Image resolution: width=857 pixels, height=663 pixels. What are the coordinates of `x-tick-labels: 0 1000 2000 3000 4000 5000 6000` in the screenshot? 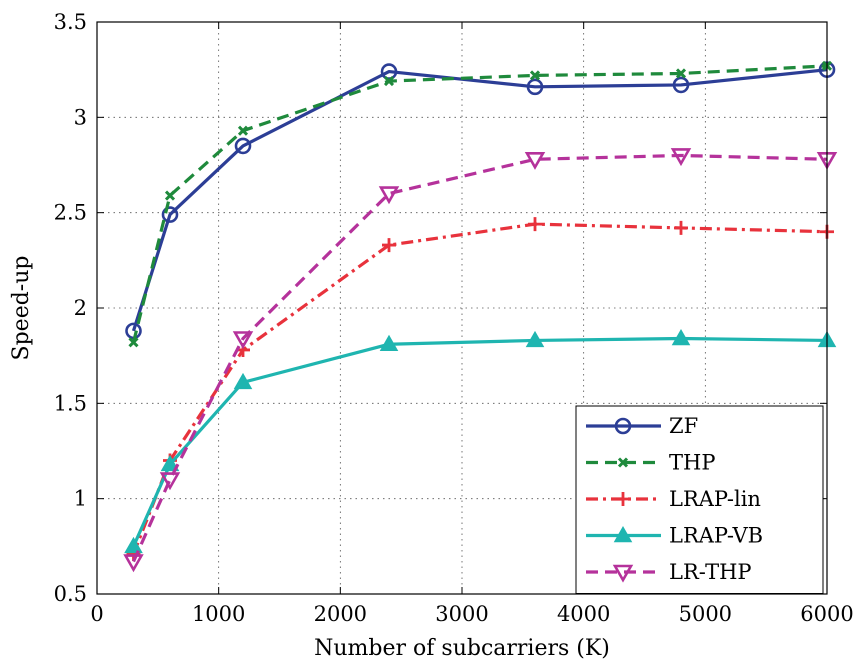 It's located at (471, 614).